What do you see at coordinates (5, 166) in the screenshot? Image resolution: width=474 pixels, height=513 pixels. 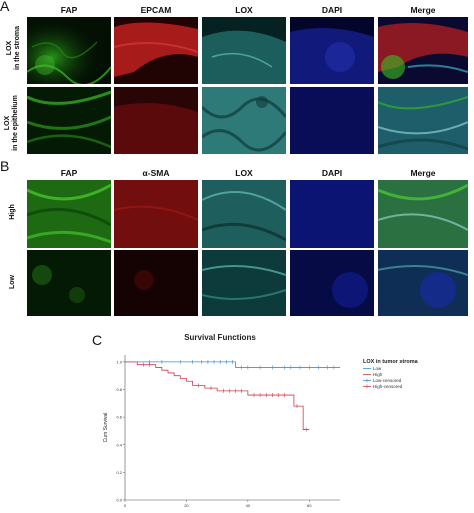 I see `panel-b-letter: B` at bounding box center [5, 166].